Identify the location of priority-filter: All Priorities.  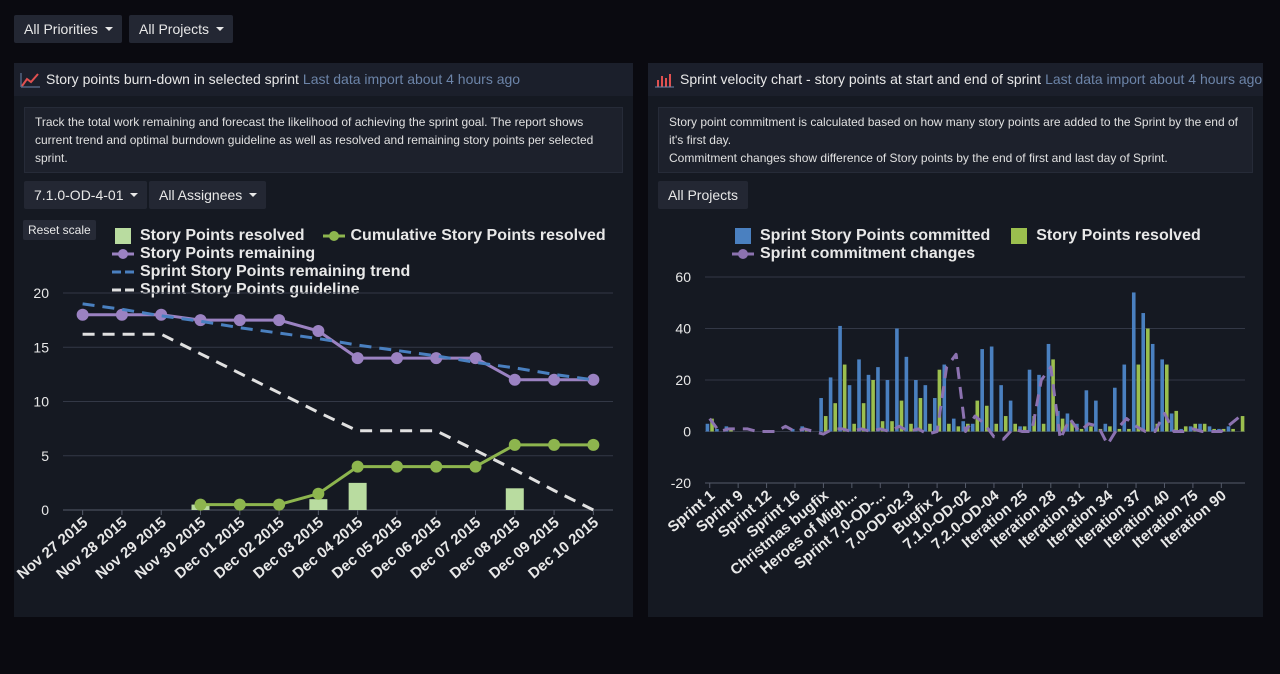
(68, 29).